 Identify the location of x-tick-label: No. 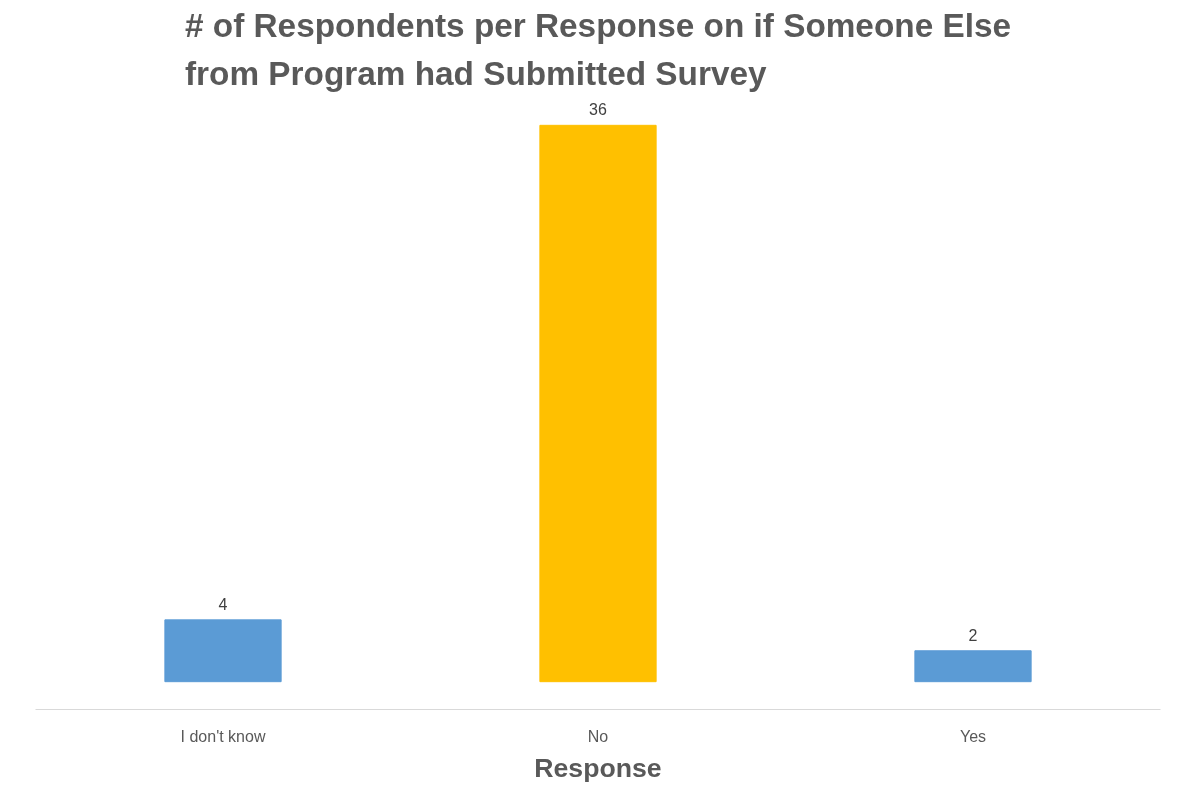
(598, 736).